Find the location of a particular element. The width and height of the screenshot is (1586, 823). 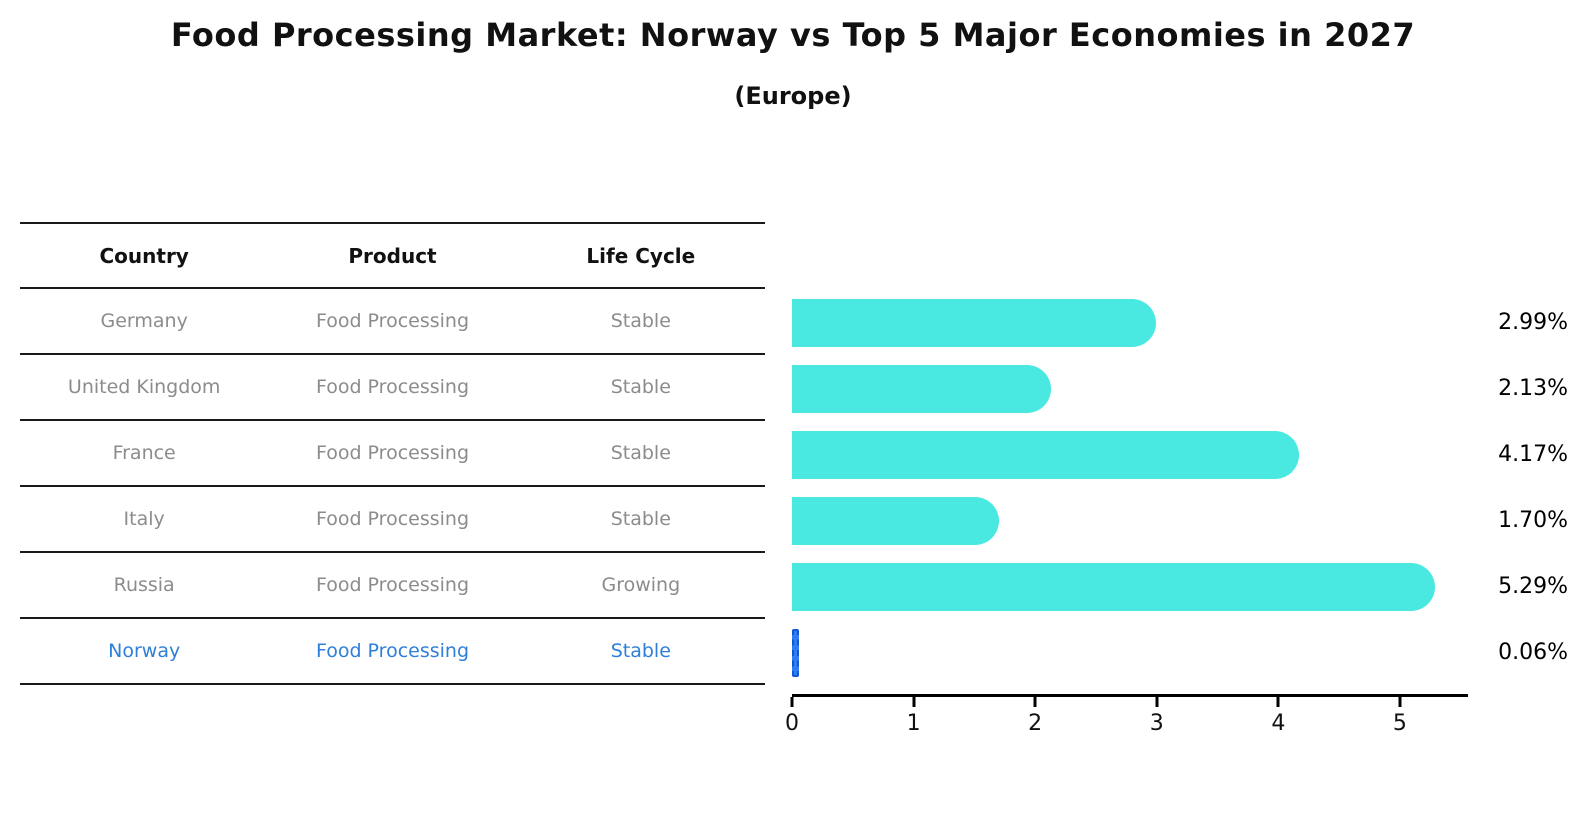

cell-country: Italy is located at coordinates (144, 519).